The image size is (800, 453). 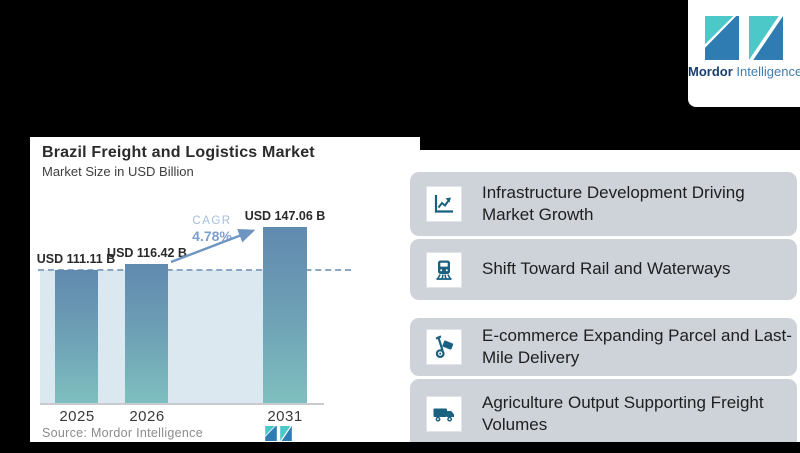 What do you see at coordinates (744, 38) in the screenshot?
I see `mordor-logo-icon` at bounding box center [744, 38].